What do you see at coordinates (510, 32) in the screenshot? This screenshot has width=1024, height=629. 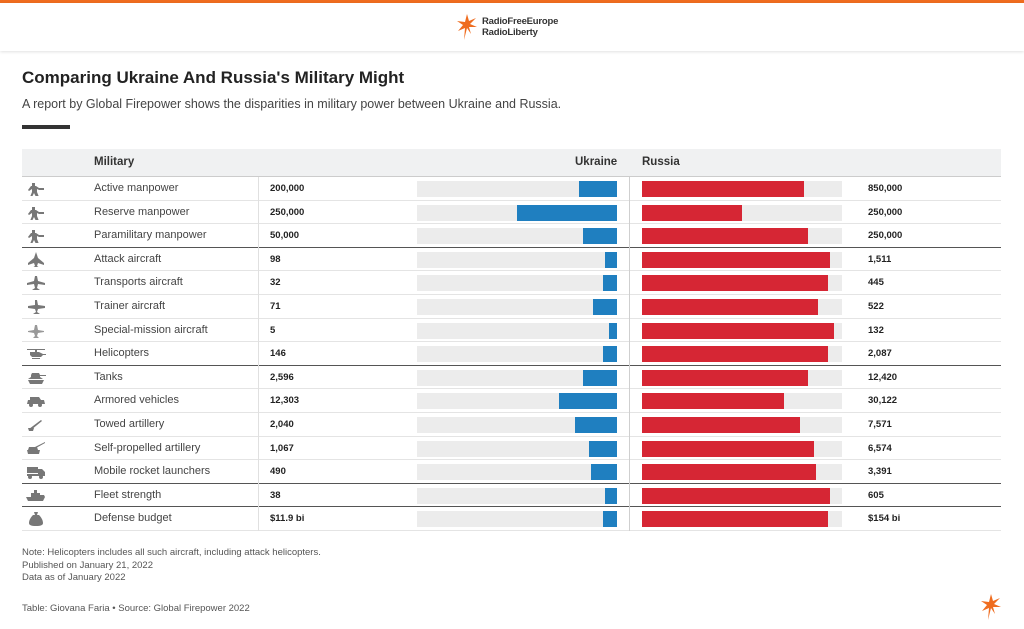 I see `brand-line-2: RadioLiberty` at bounding box center [510, 32].